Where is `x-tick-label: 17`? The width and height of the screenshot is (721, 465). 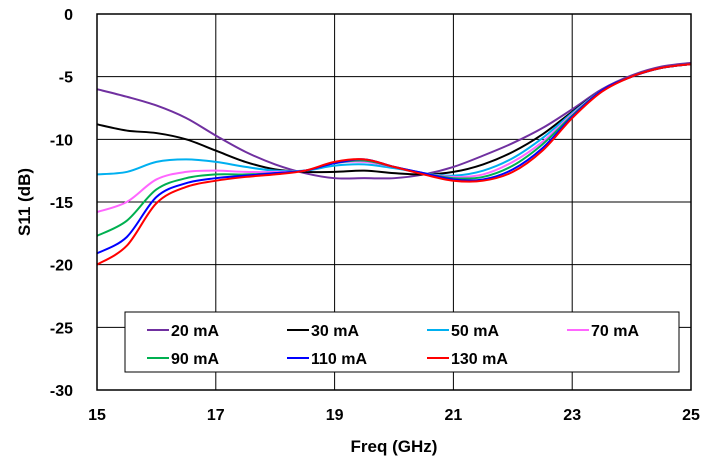
x-tick-label: 17 is located at coordinates (216, 415).